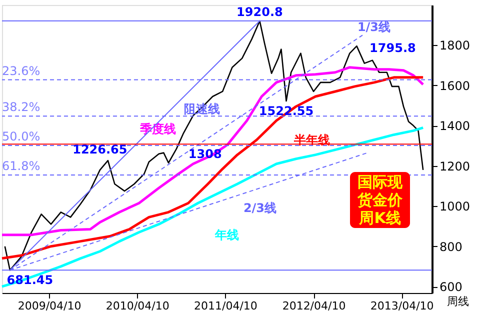 The width and height of the screenshot is (480, 320). Describe the element at coordinates (314, 306) in the screenshot. I see `x-tick-label: 2012/04/10` at that location.